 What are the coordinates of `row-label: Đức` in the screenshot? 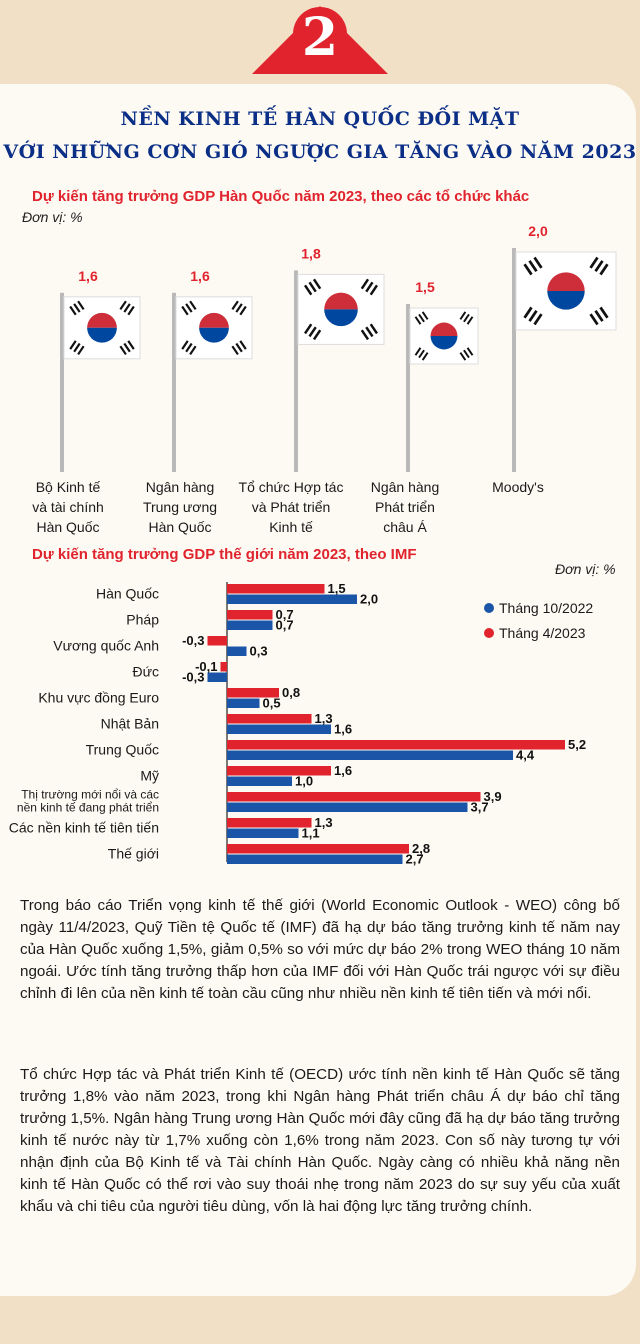 It's located at (146, 672).